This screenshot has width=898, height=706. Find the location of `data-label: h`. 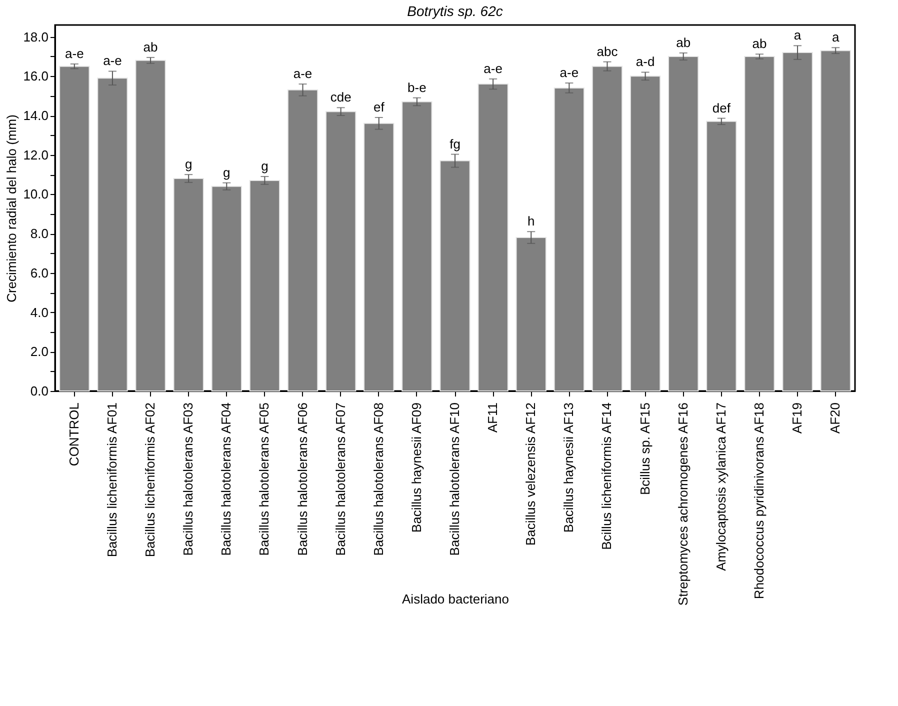

data-label: h is located at coordinates (531, 221).